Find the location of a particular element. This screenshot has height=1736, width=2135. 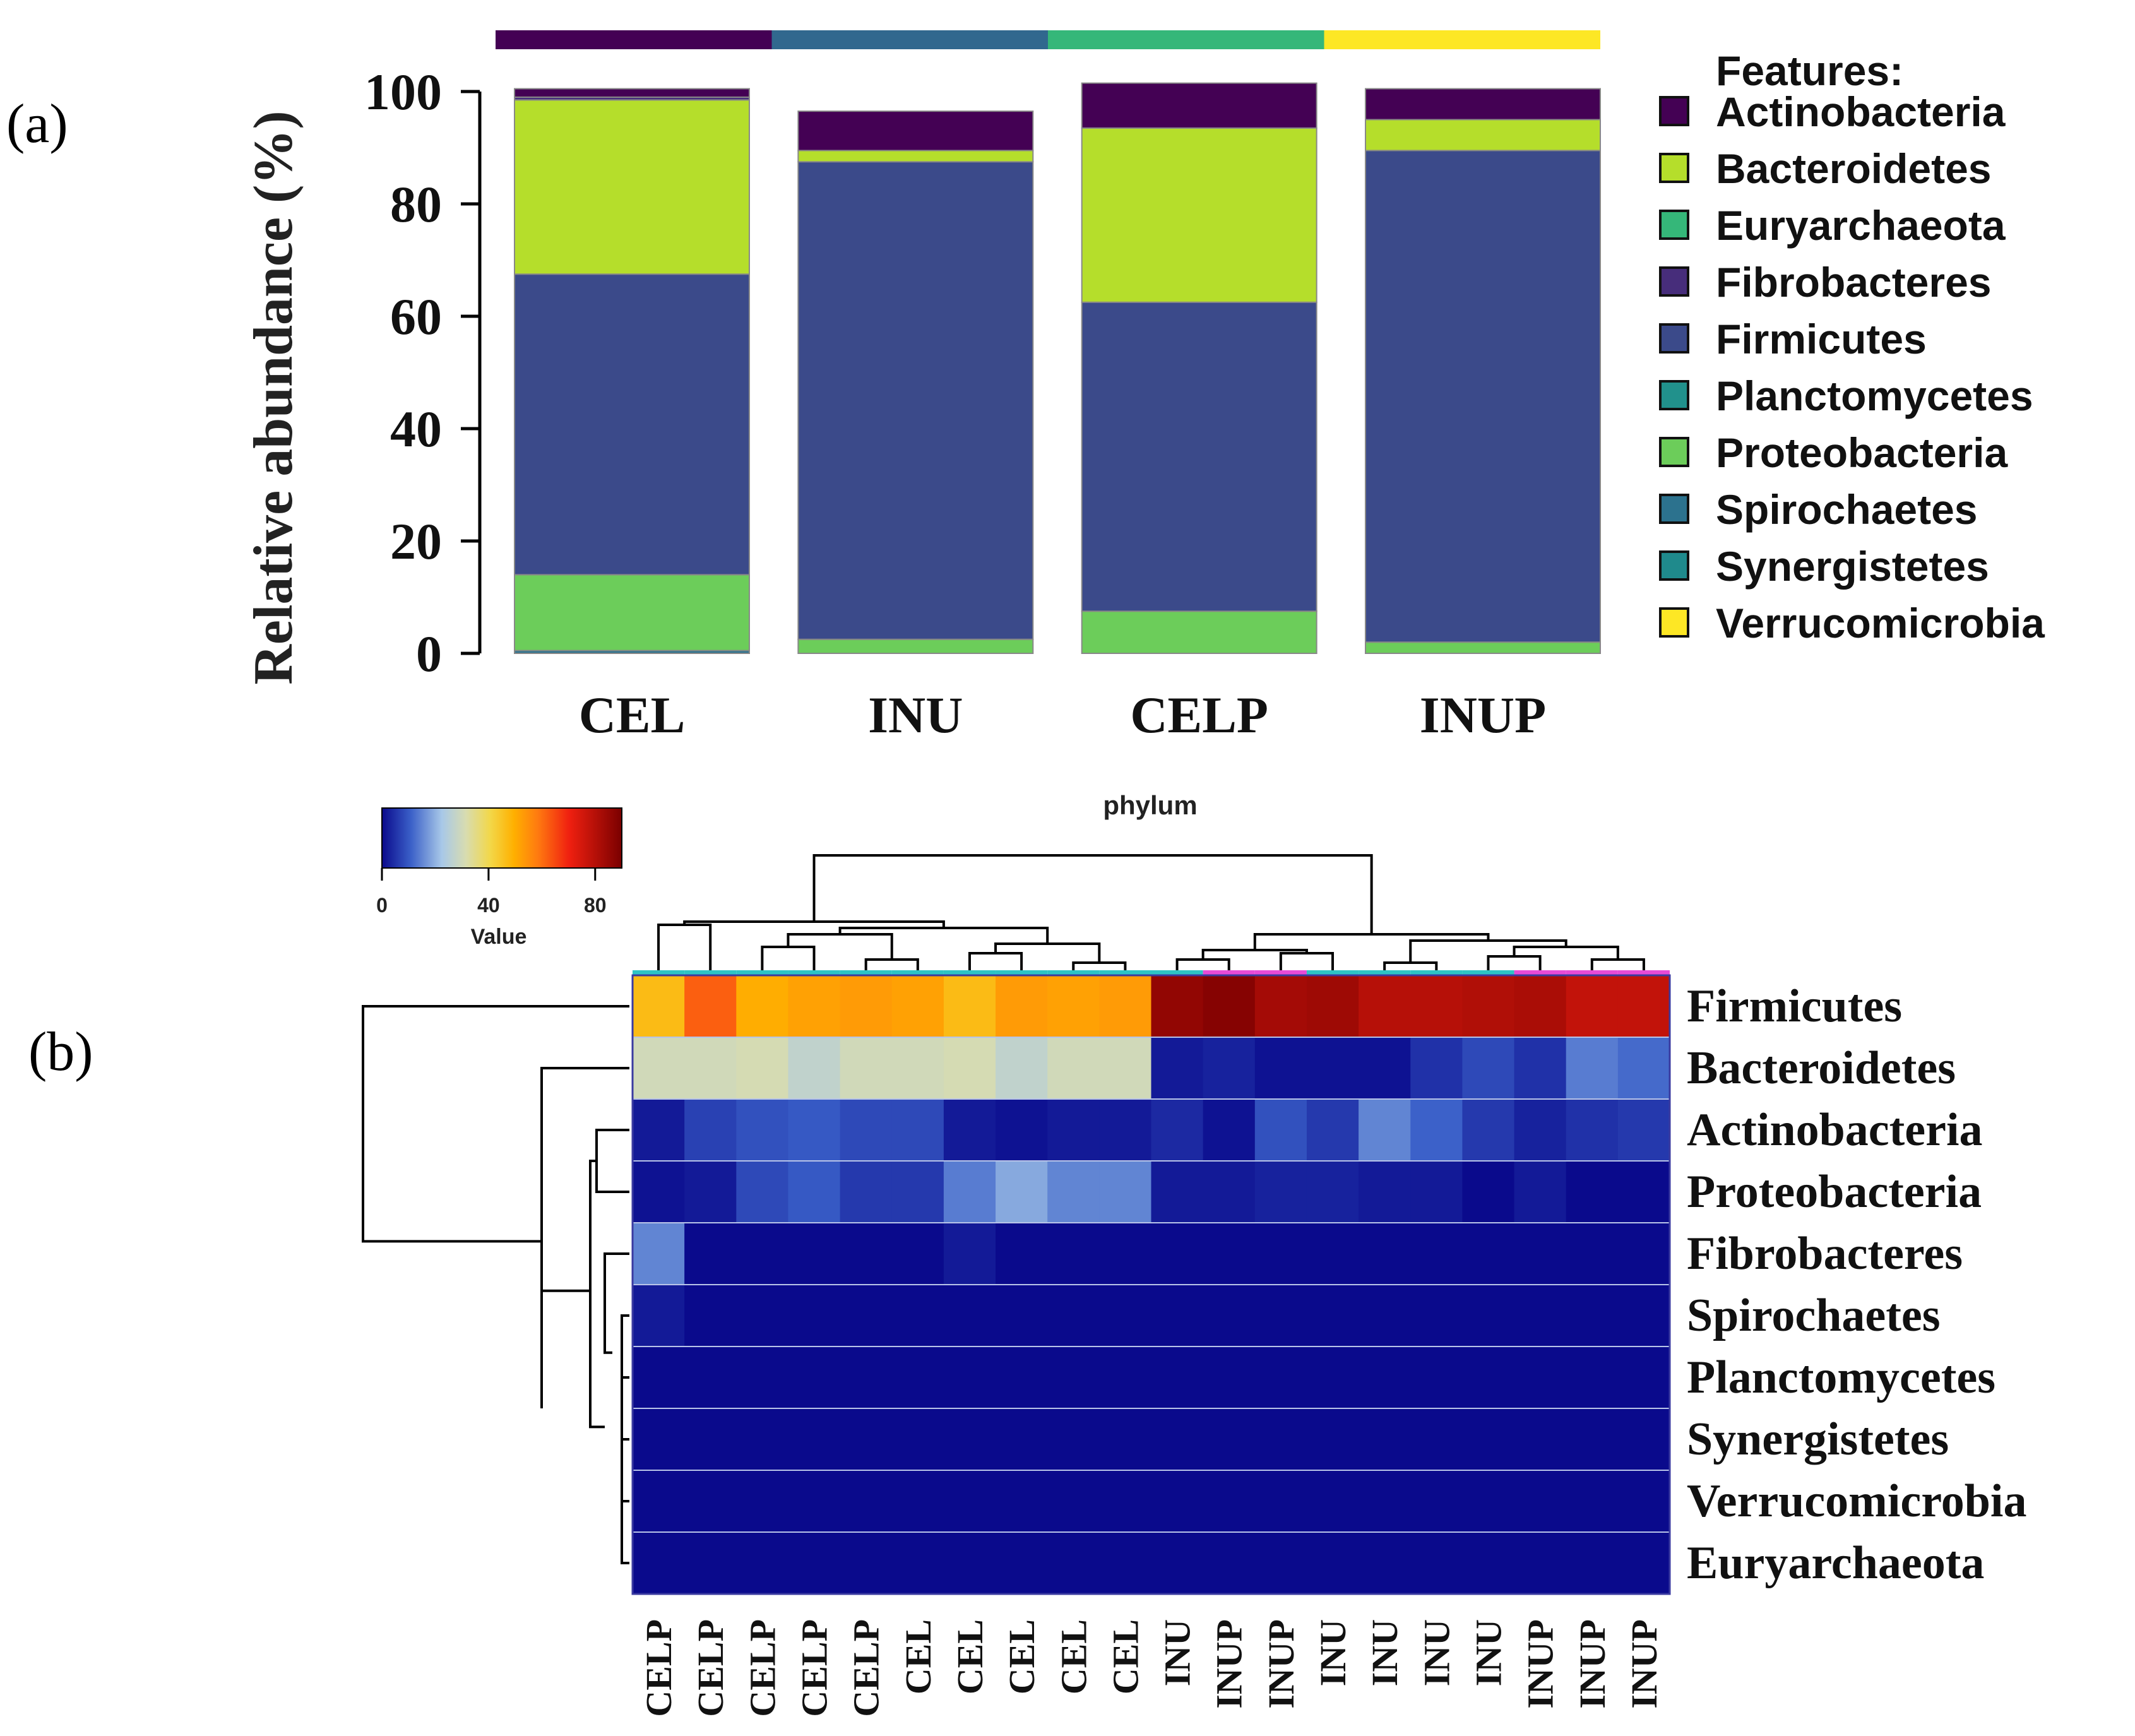

y-tick-label: 80 is located at coordinates (416, 204).